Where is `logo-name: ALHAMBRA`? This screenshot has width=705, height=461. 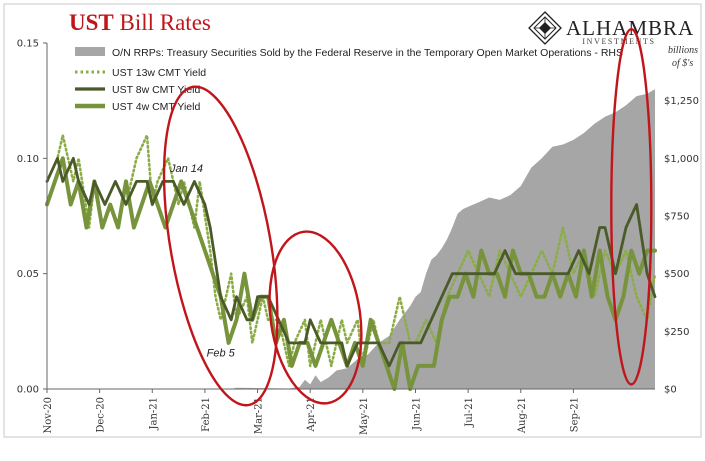 logo-name: ALHAMBRA is located at coordinates (630, 28).